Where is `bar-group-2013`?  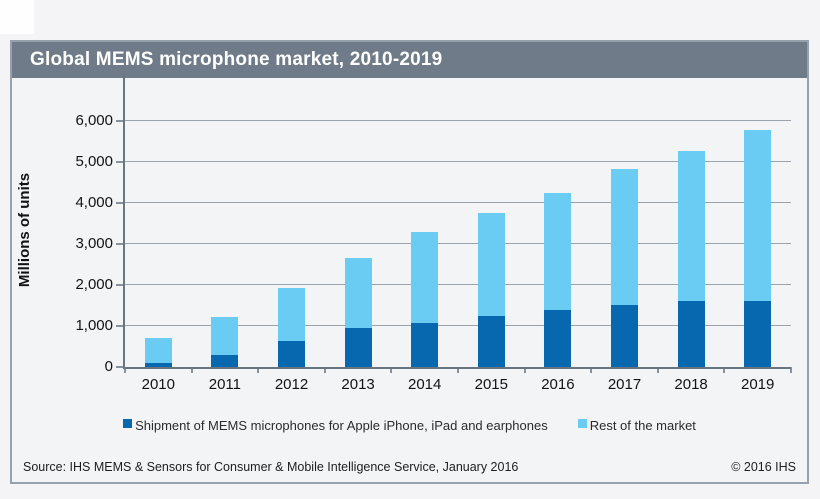
bar-group-2013 is located at coordinates (358, 312).